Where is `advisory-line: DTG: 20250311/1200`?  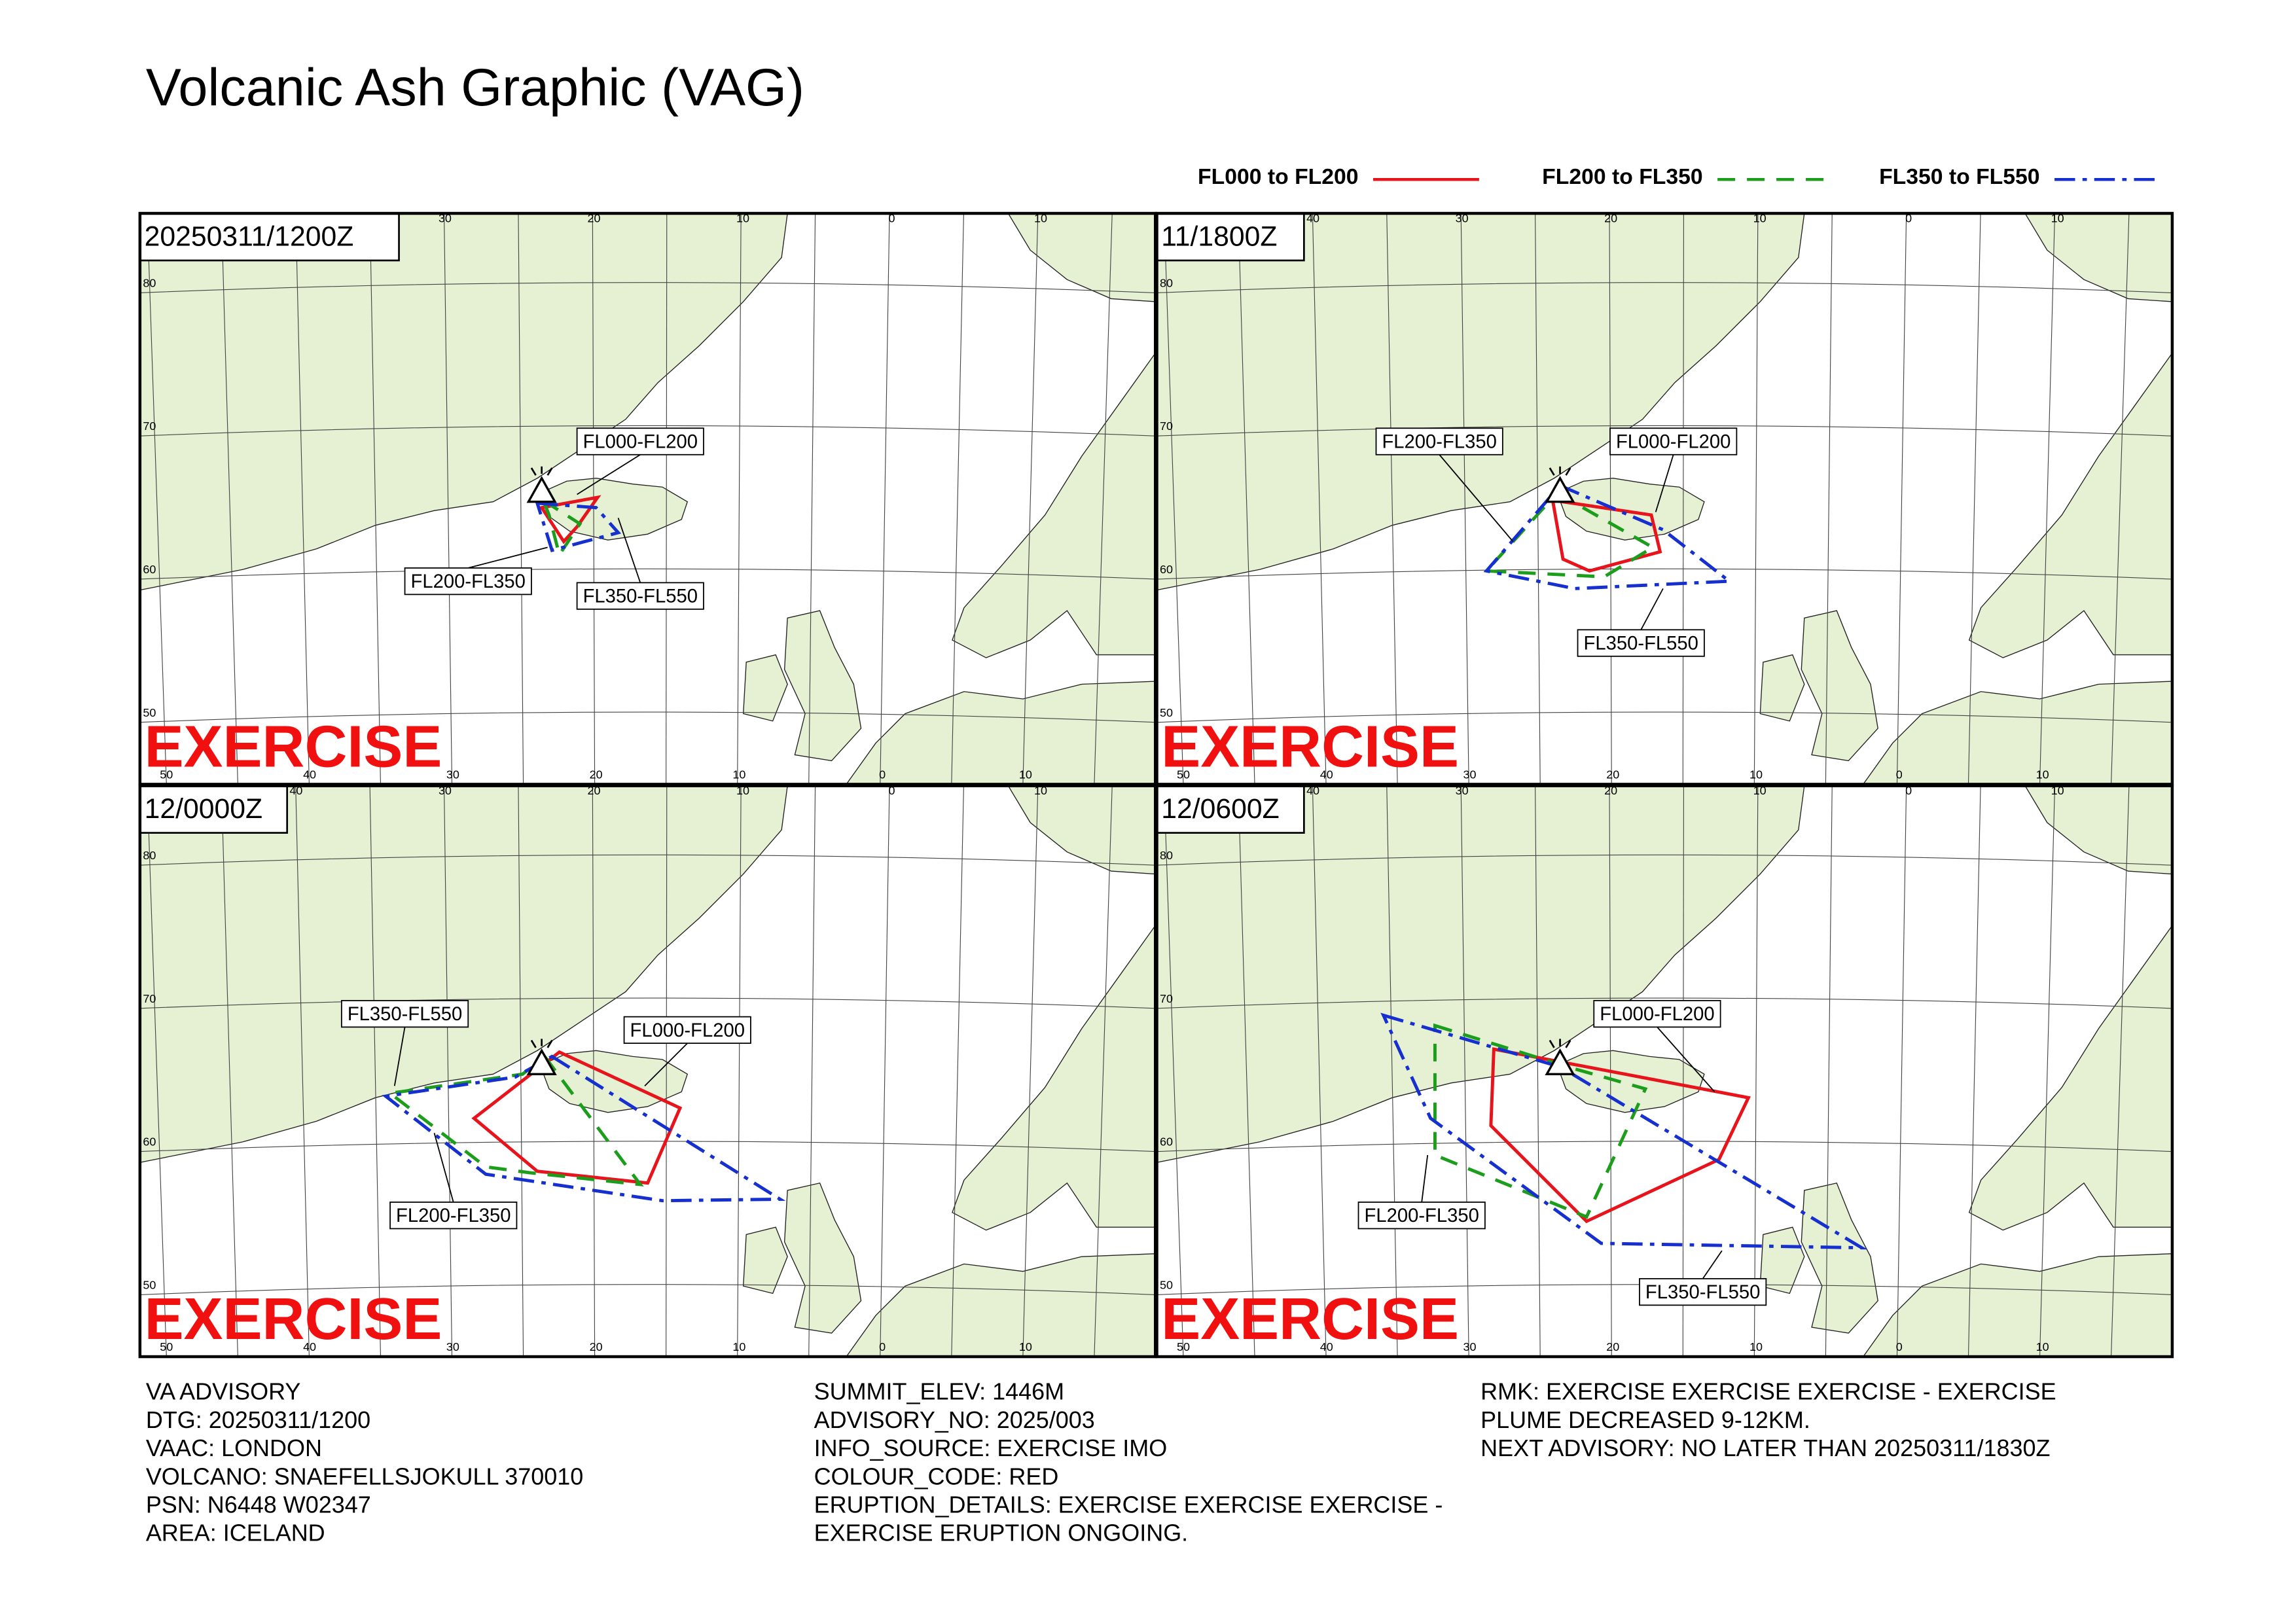
advisory-line: DTG: 20250311/1200 is located at coordinates (258, 1419).